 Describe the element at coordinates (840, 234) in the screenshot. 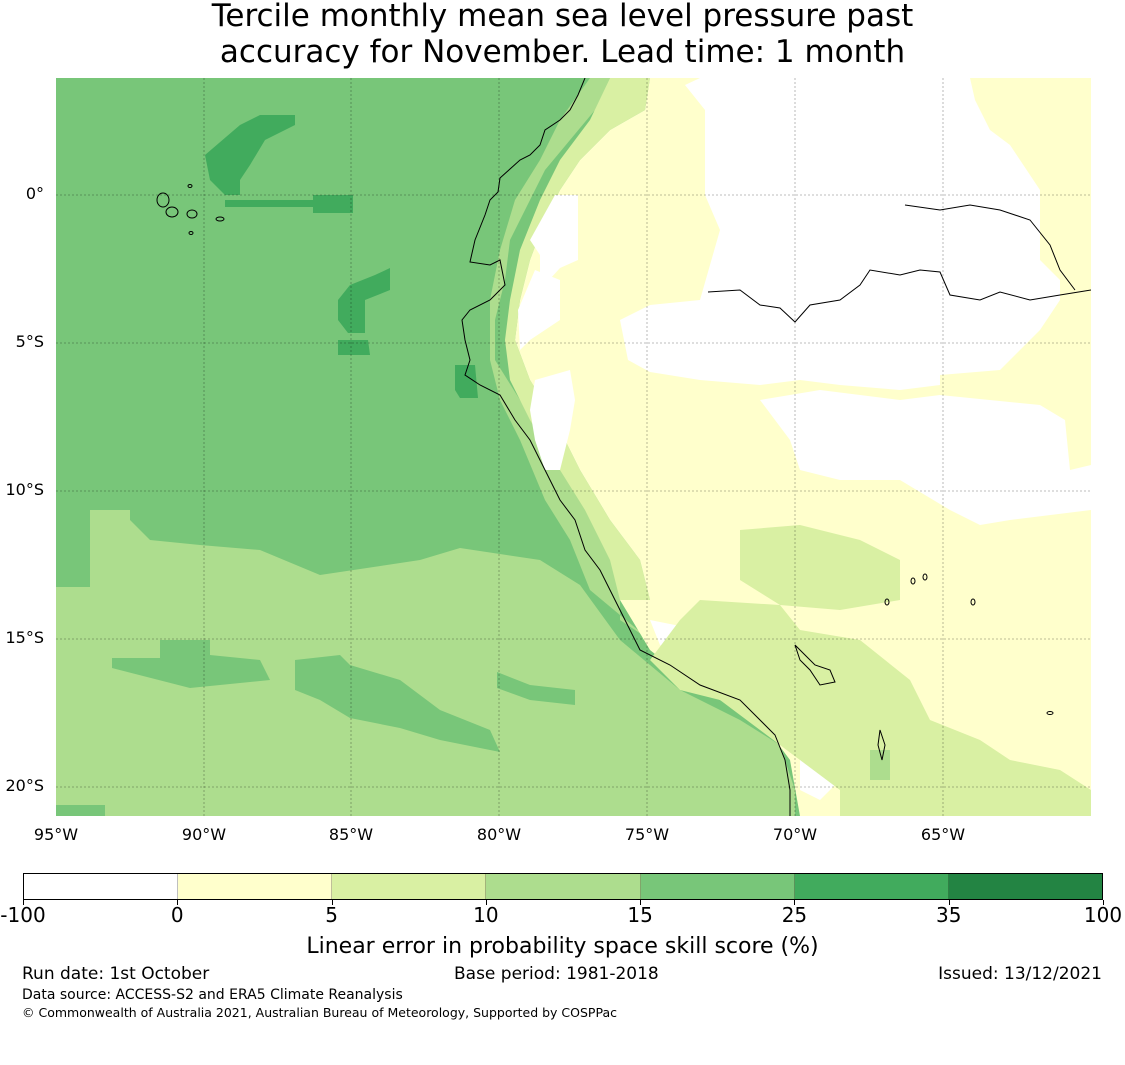

I see `region-negative-north` at that location.